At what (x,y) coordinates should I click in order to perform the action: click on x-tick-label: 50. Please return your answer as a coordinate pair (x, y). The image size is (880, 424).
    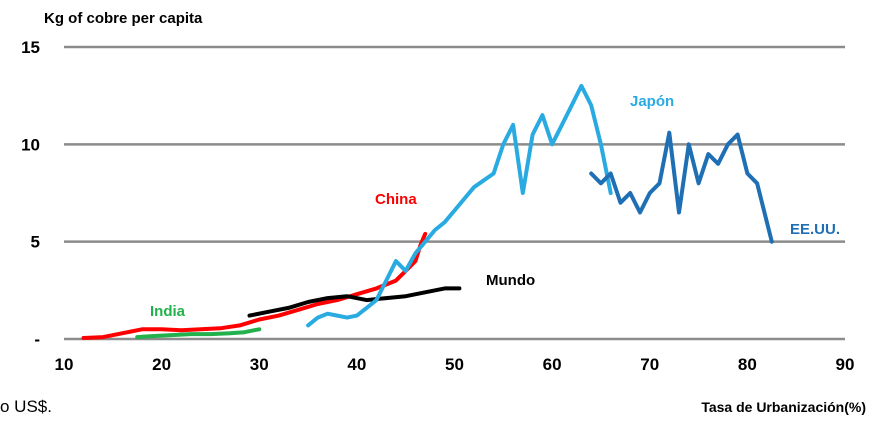
    Looking at the image, I should click on (454, 364).